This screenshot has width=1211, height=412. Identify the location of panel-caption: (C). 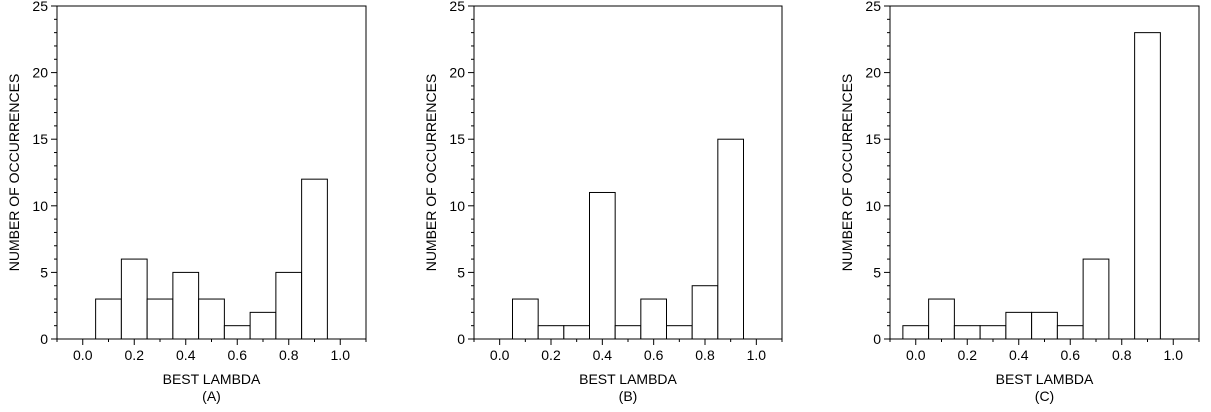
(1044, 396).